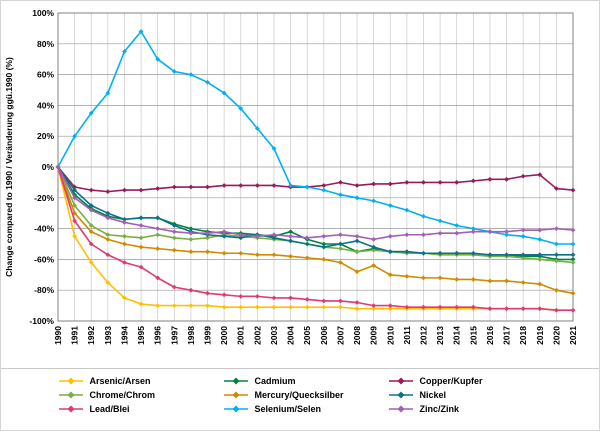  What do you see at coordinates (556, 335) in the screenshot?
I see `x-tick-label: 2020` at bounding box center [556, 335].